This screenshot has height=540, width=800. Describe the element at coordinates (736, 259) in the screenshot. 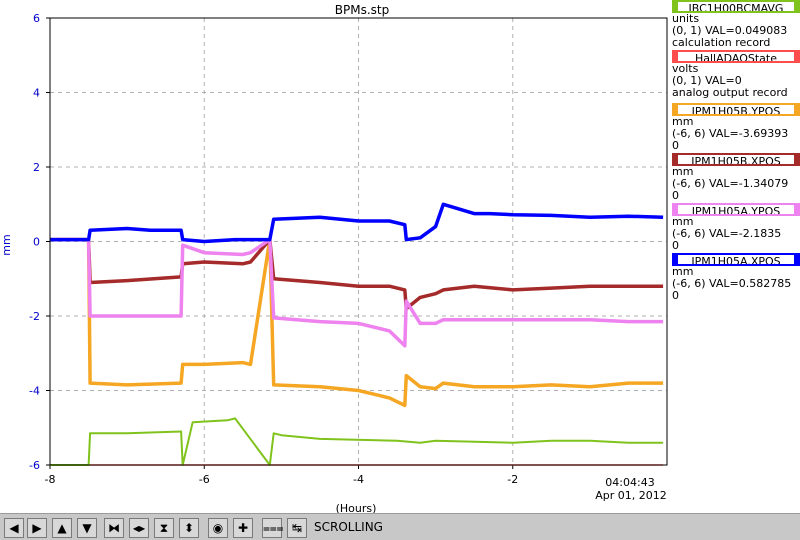

I see `legend-series-name: IPM1H05A.XPOS` at that location.